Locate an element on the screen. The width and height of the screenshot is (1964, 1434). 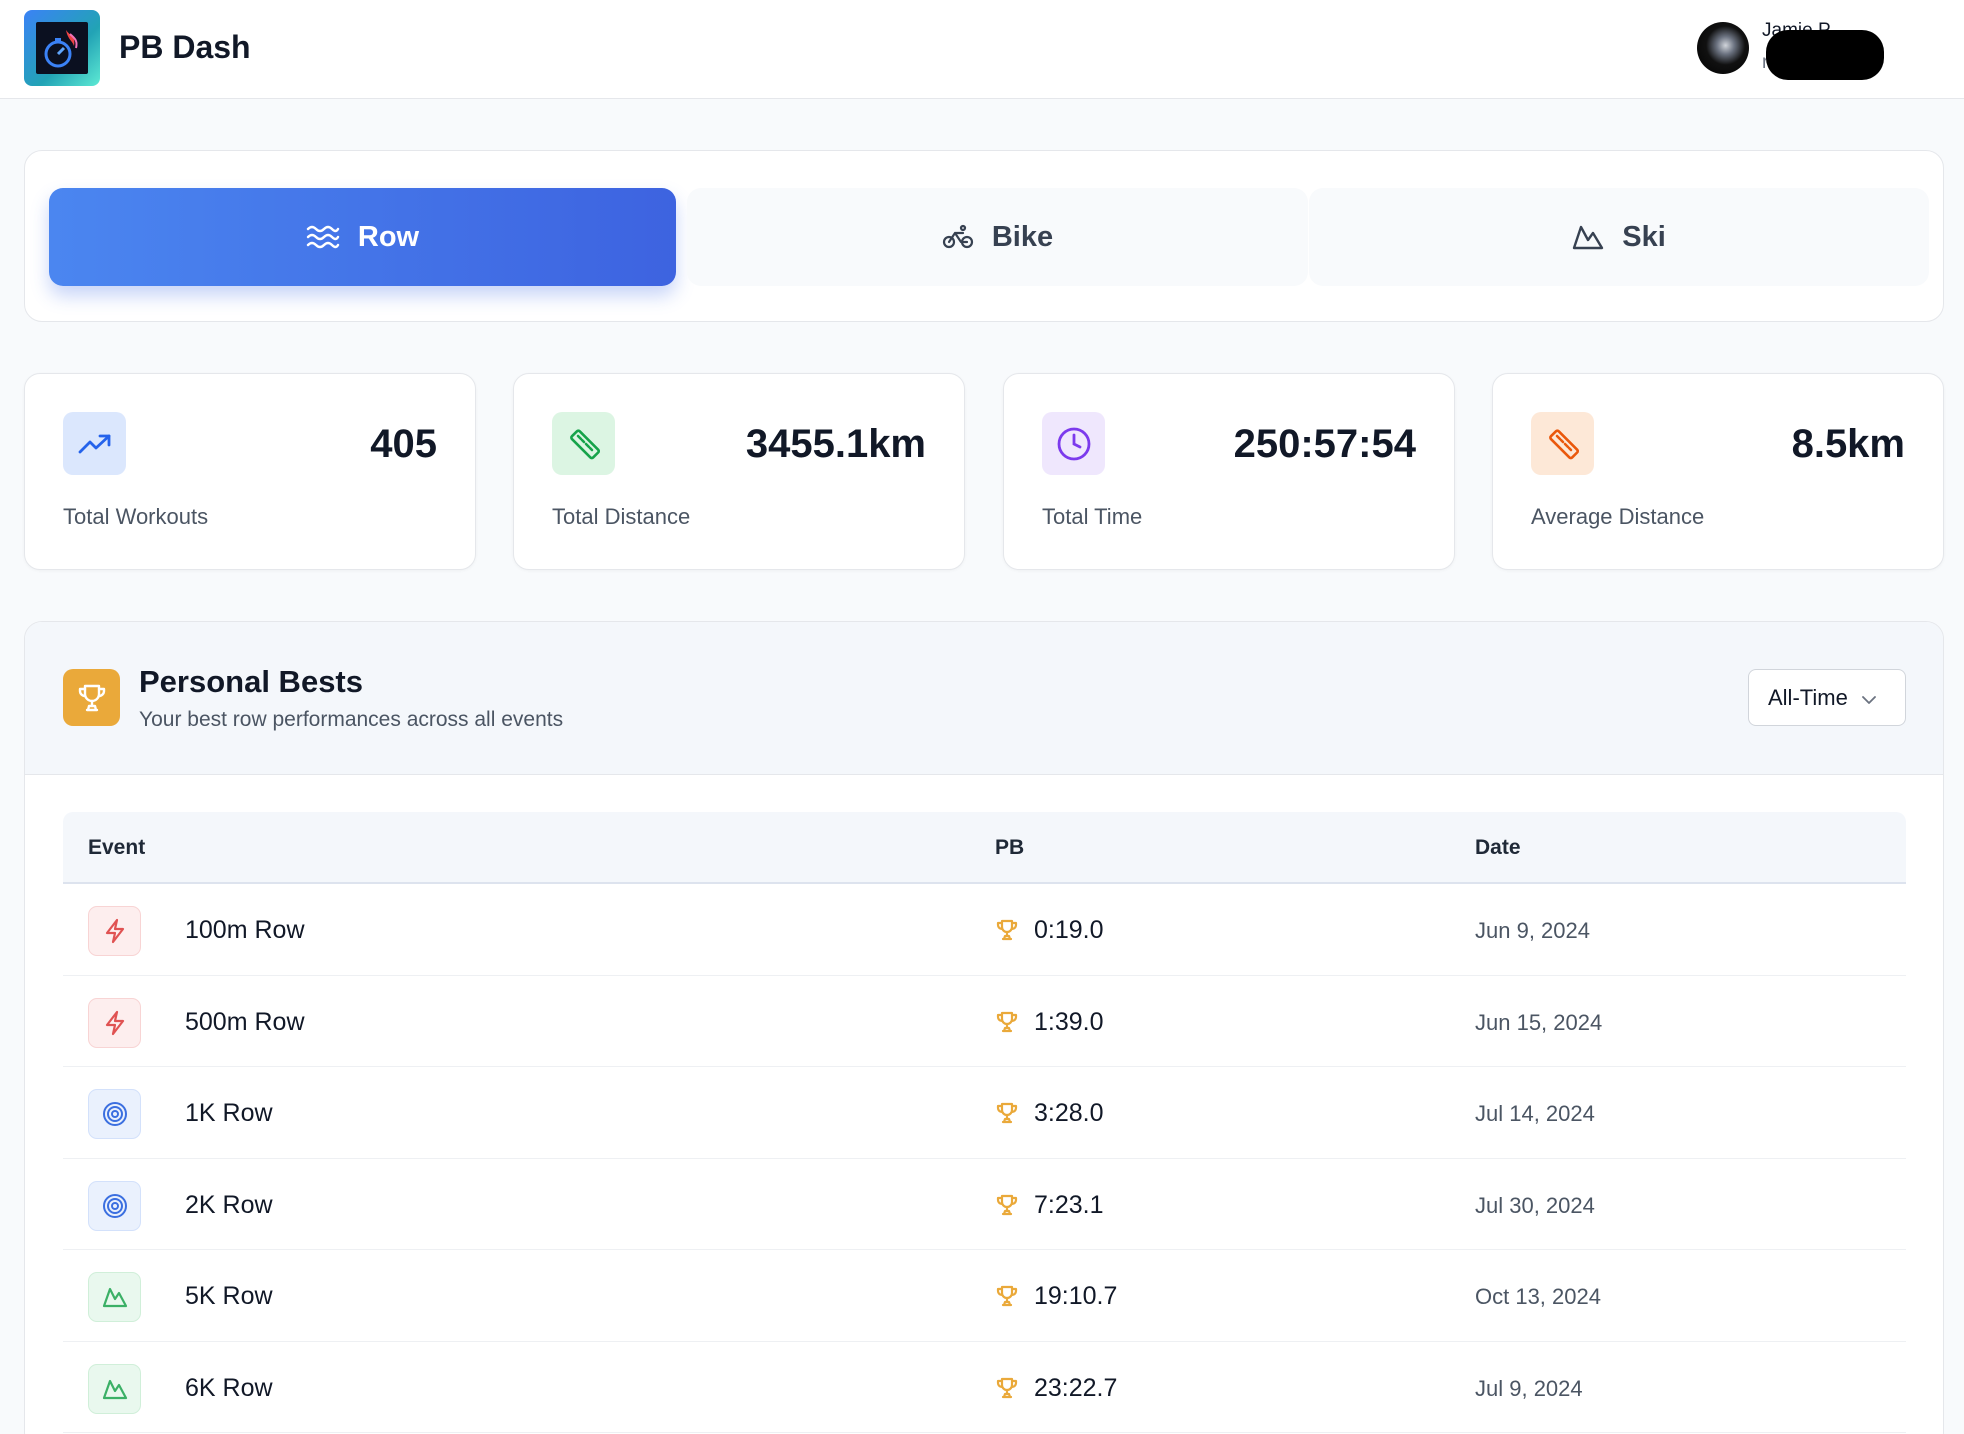
pb-value: 1:39.0 is located at coordinates (1069, 1021).